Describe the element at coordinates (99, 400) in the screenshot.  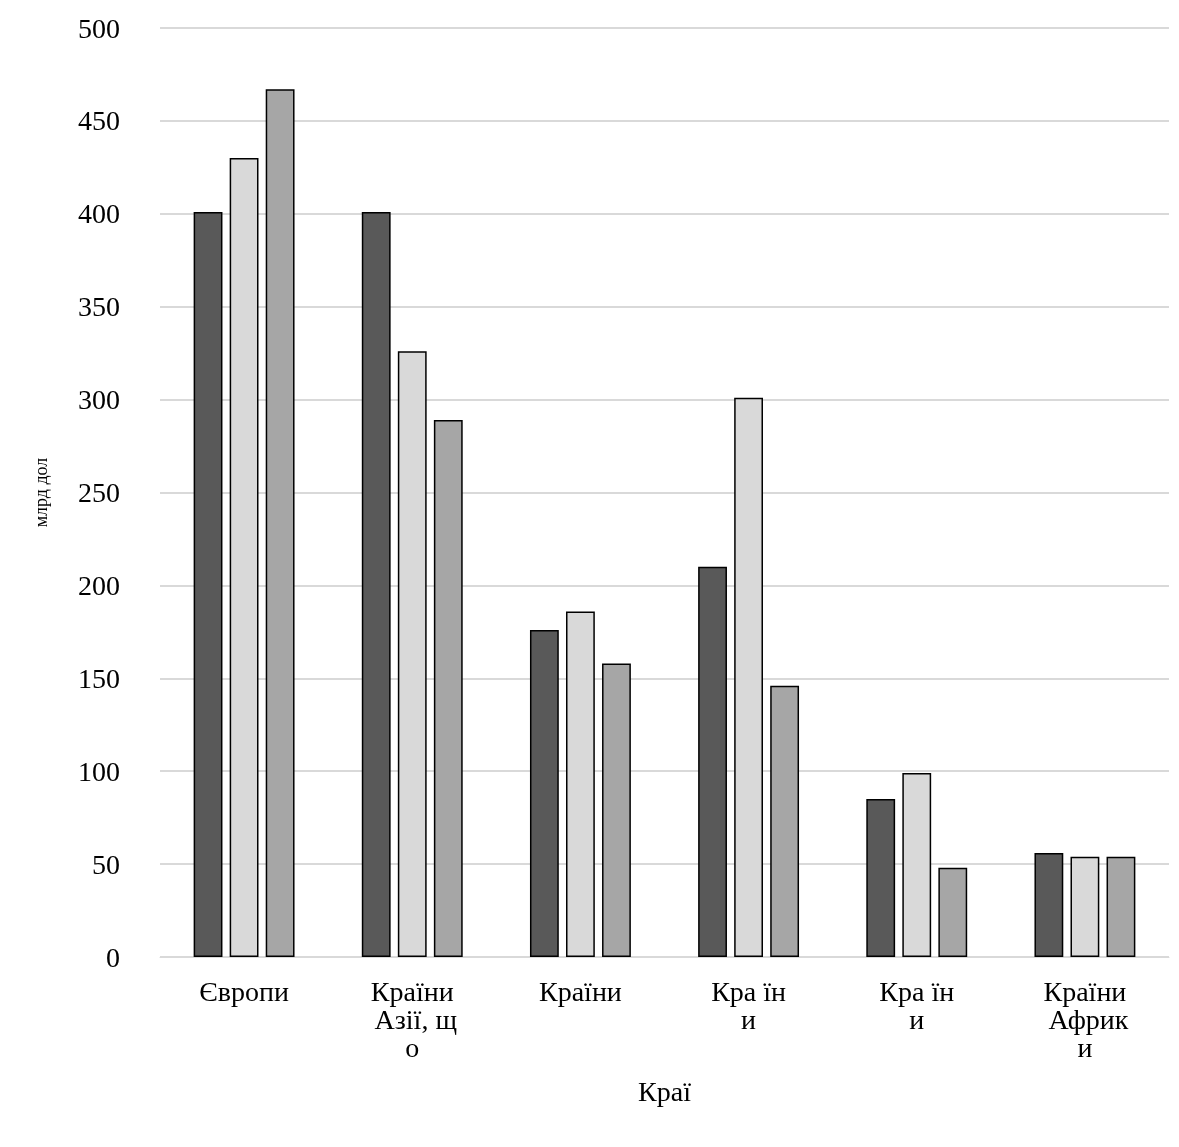
I see `y-tick-label: 300` at that location.